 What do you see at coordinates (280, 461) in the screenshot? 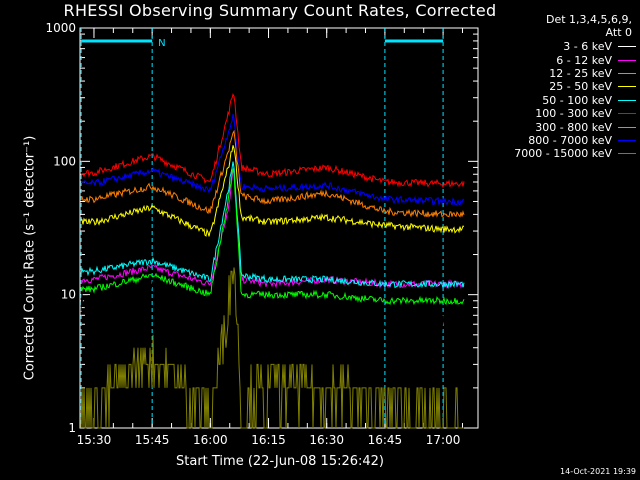
I see `x-axis-title: Start Time (22-Jun-08 15:26:42)` at bounding box center [280, 461].